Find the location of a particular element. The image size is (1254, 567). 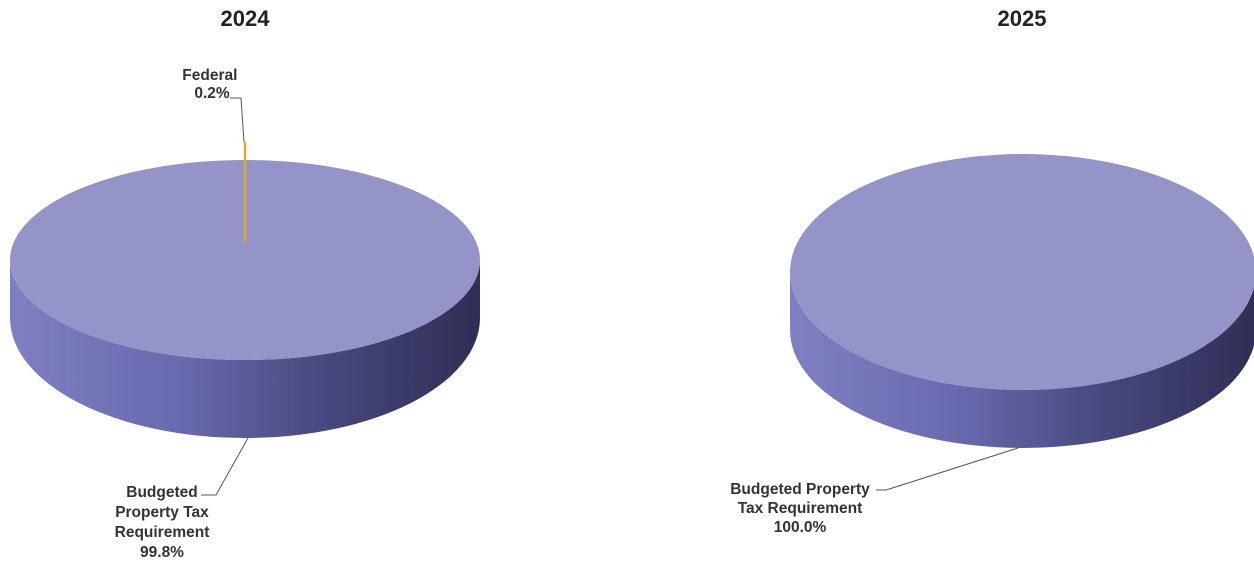

slice-name-line: Tax Requirement is located at coordinates (800, 508).